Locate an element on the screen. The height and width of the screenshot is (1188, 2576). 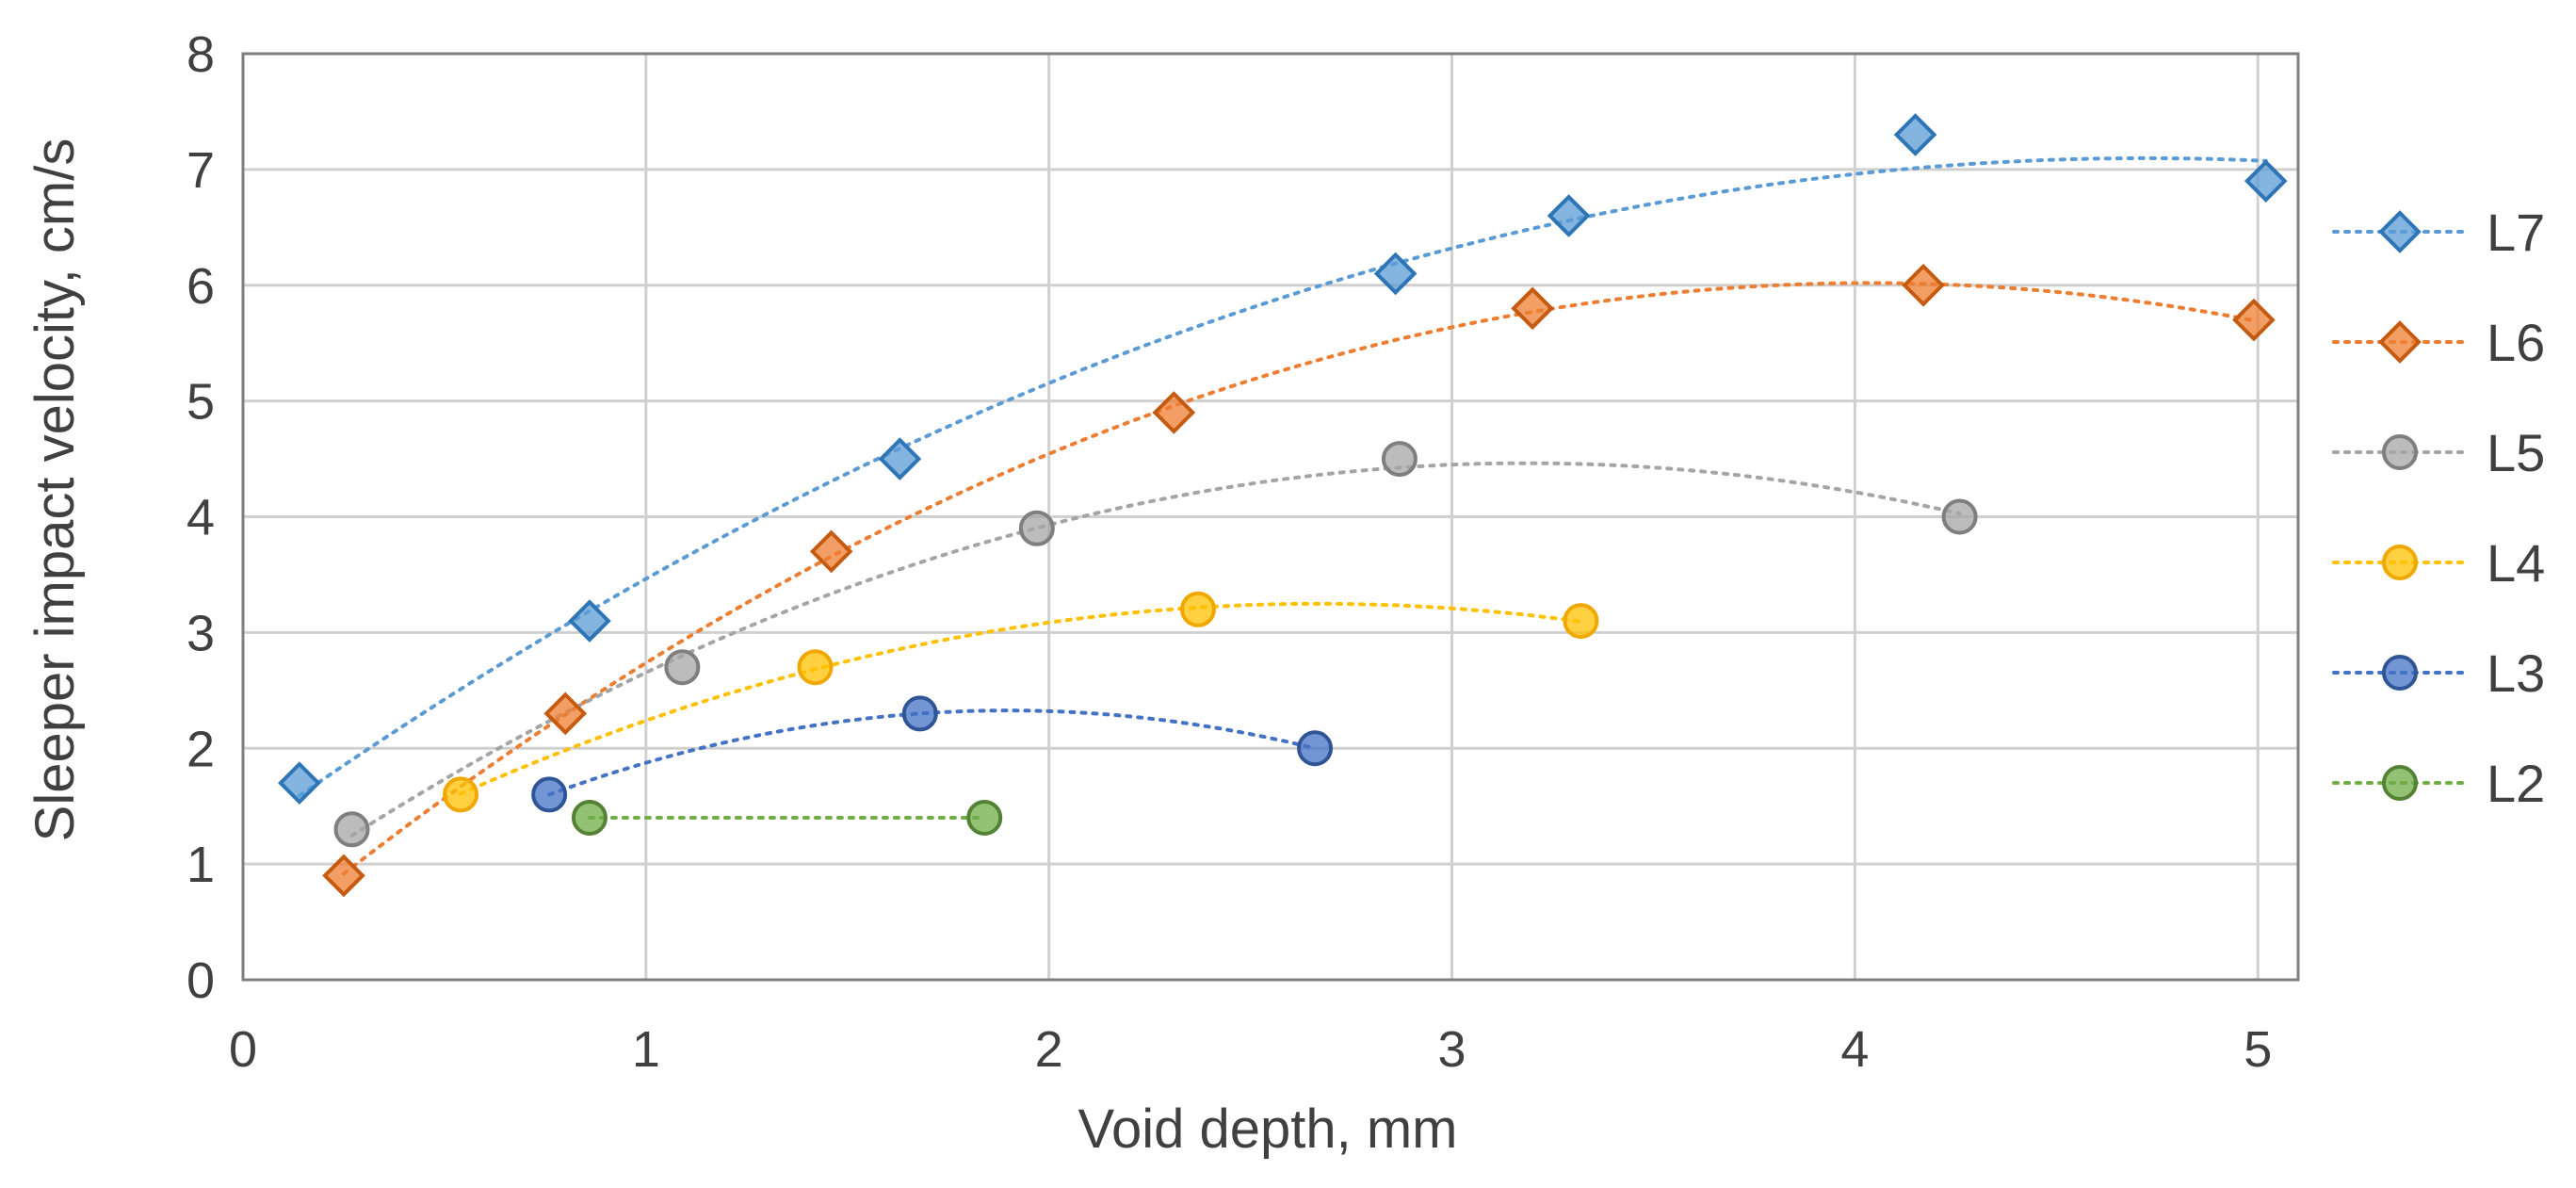
y-tick-label: 2 is located at coordinates (200, 749).